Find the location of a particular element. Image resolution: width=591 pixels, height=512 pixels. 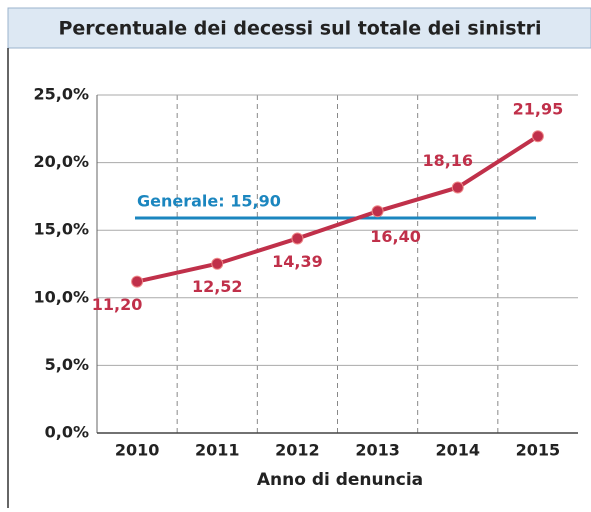

x-tick-label: 2012 is located at coordinates (297, 450).